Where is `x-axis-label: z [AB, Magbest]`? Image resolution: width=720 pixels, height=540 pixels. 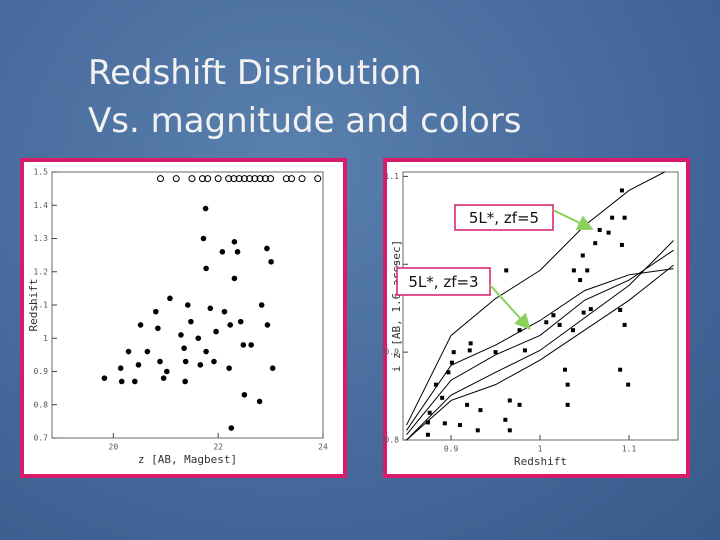
x-axis-label: z [AB, Magbest] is located at coordinates (187, 459).